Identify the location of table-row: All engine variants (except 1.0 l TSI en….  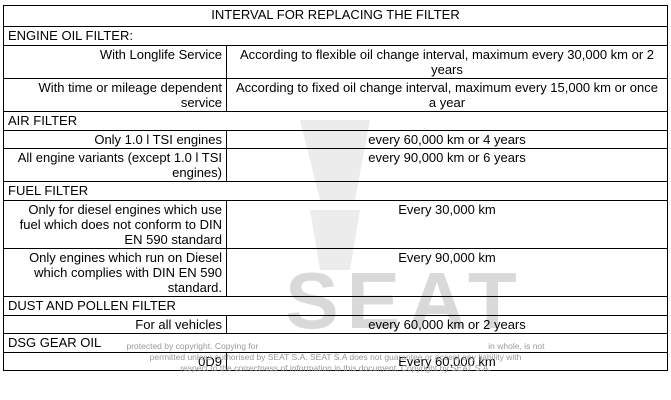
(335, 165).